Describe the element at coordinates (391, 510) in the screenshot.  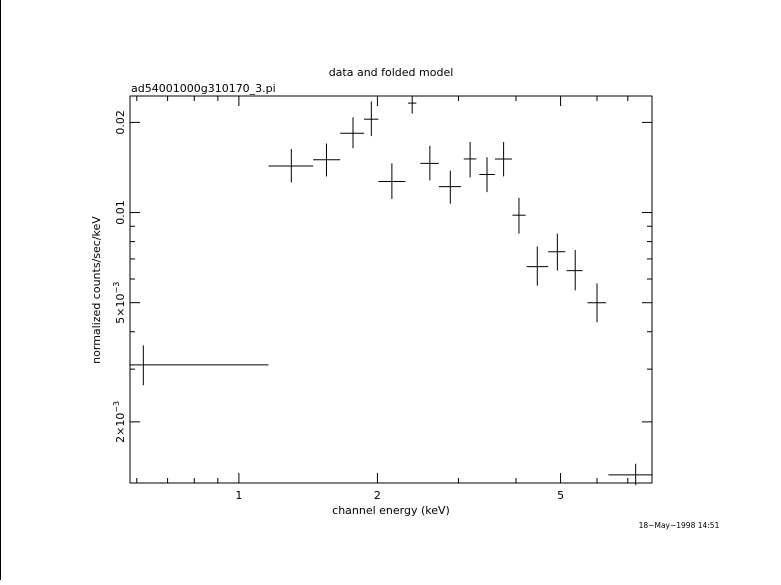
I see `x-axis-label: channel energy (keV)` at that location.